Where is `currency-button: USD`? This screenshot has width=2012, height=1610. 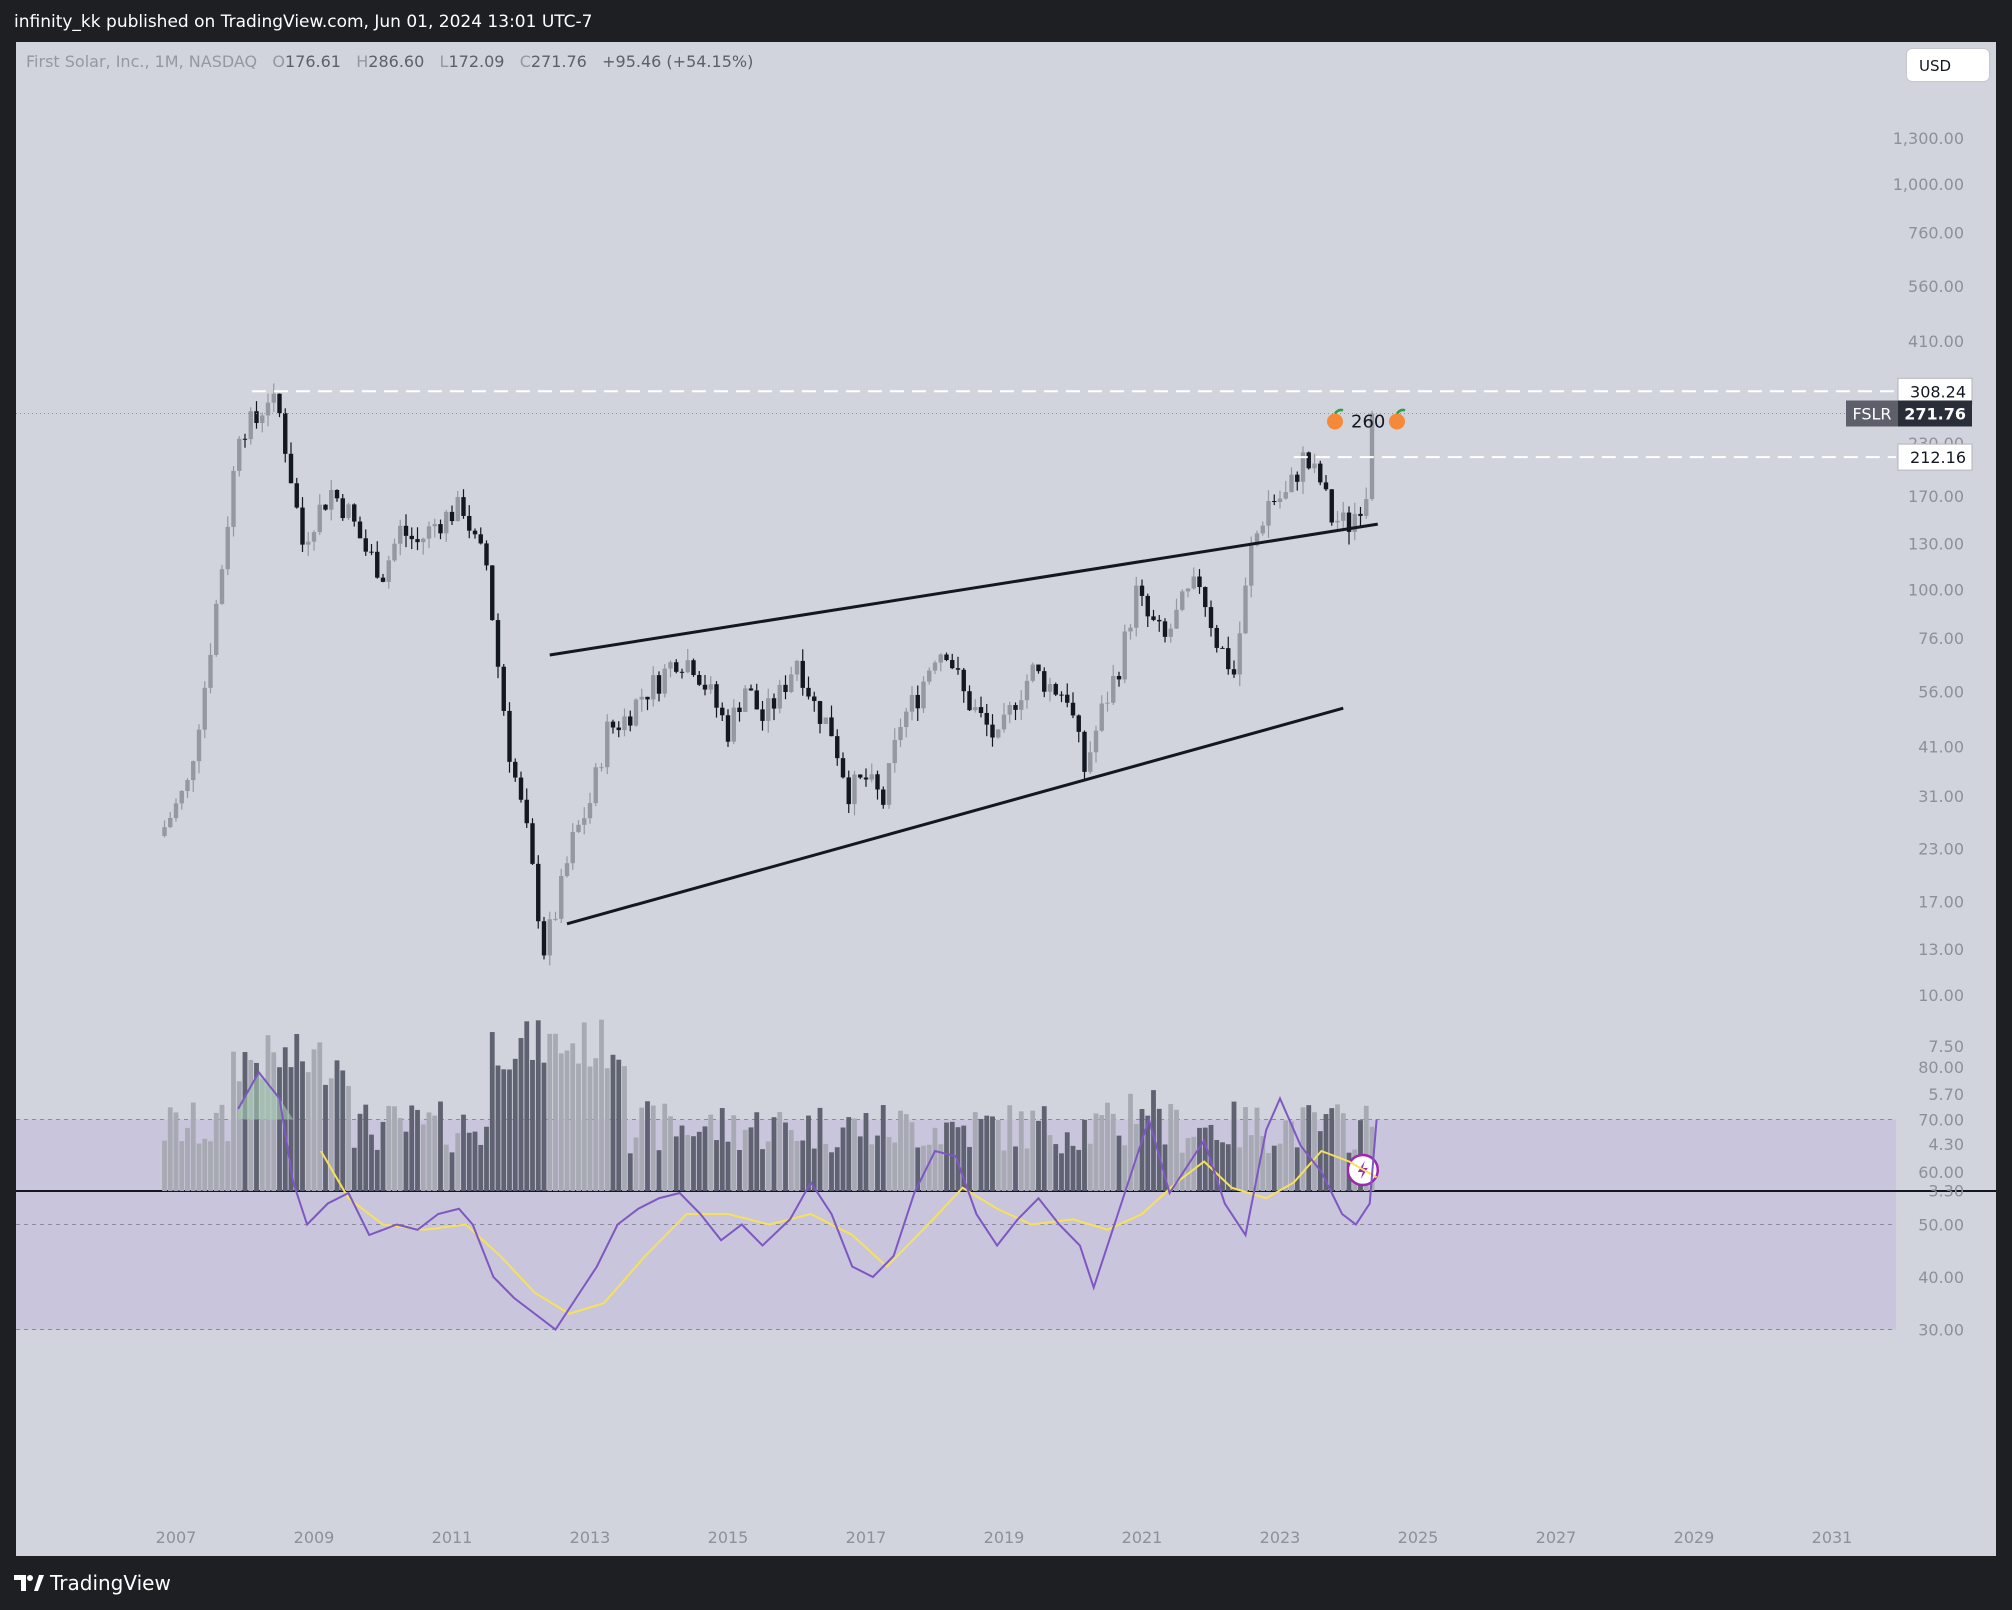 currency-button: USD is located at coordinates (1948, 65).